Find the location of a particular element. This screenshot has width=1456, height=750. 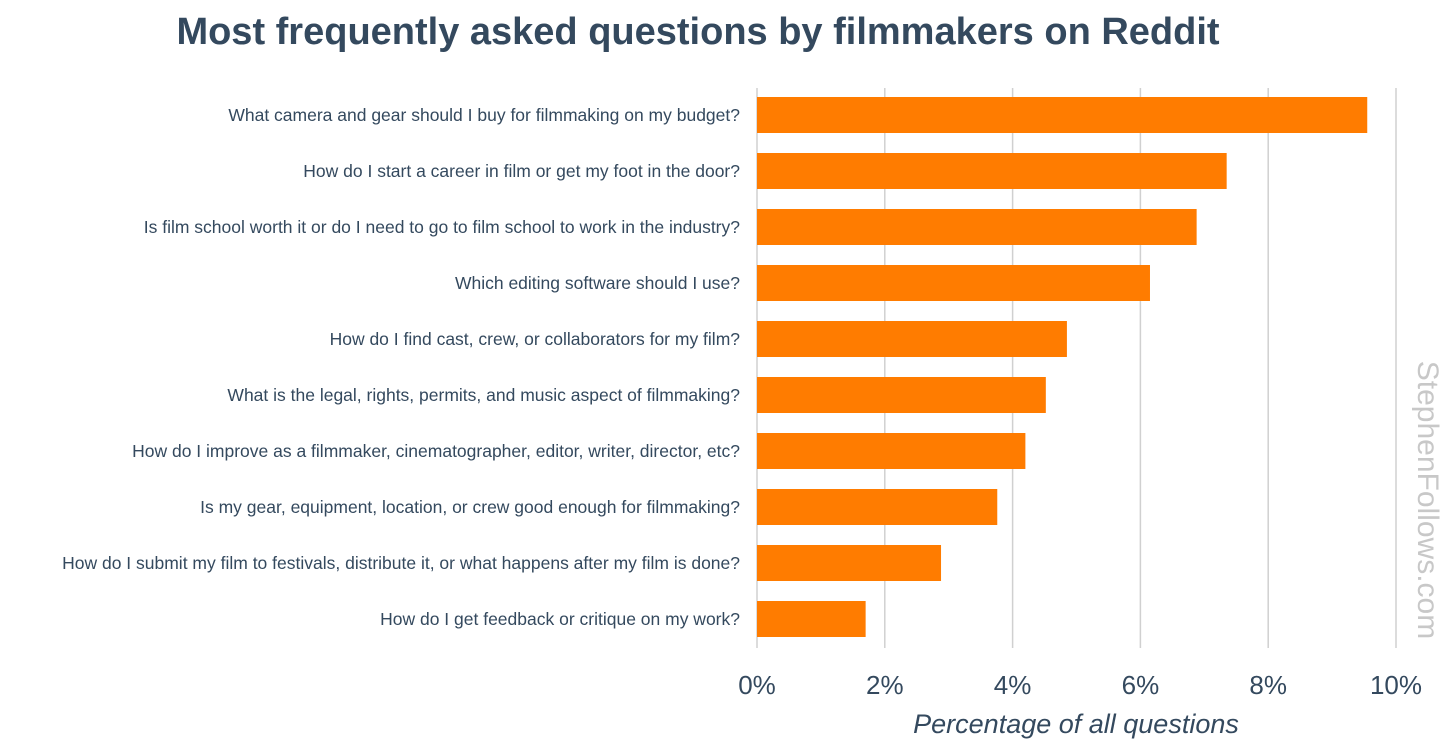

x-tick-label: 0% is located at coordinates (757, 685).